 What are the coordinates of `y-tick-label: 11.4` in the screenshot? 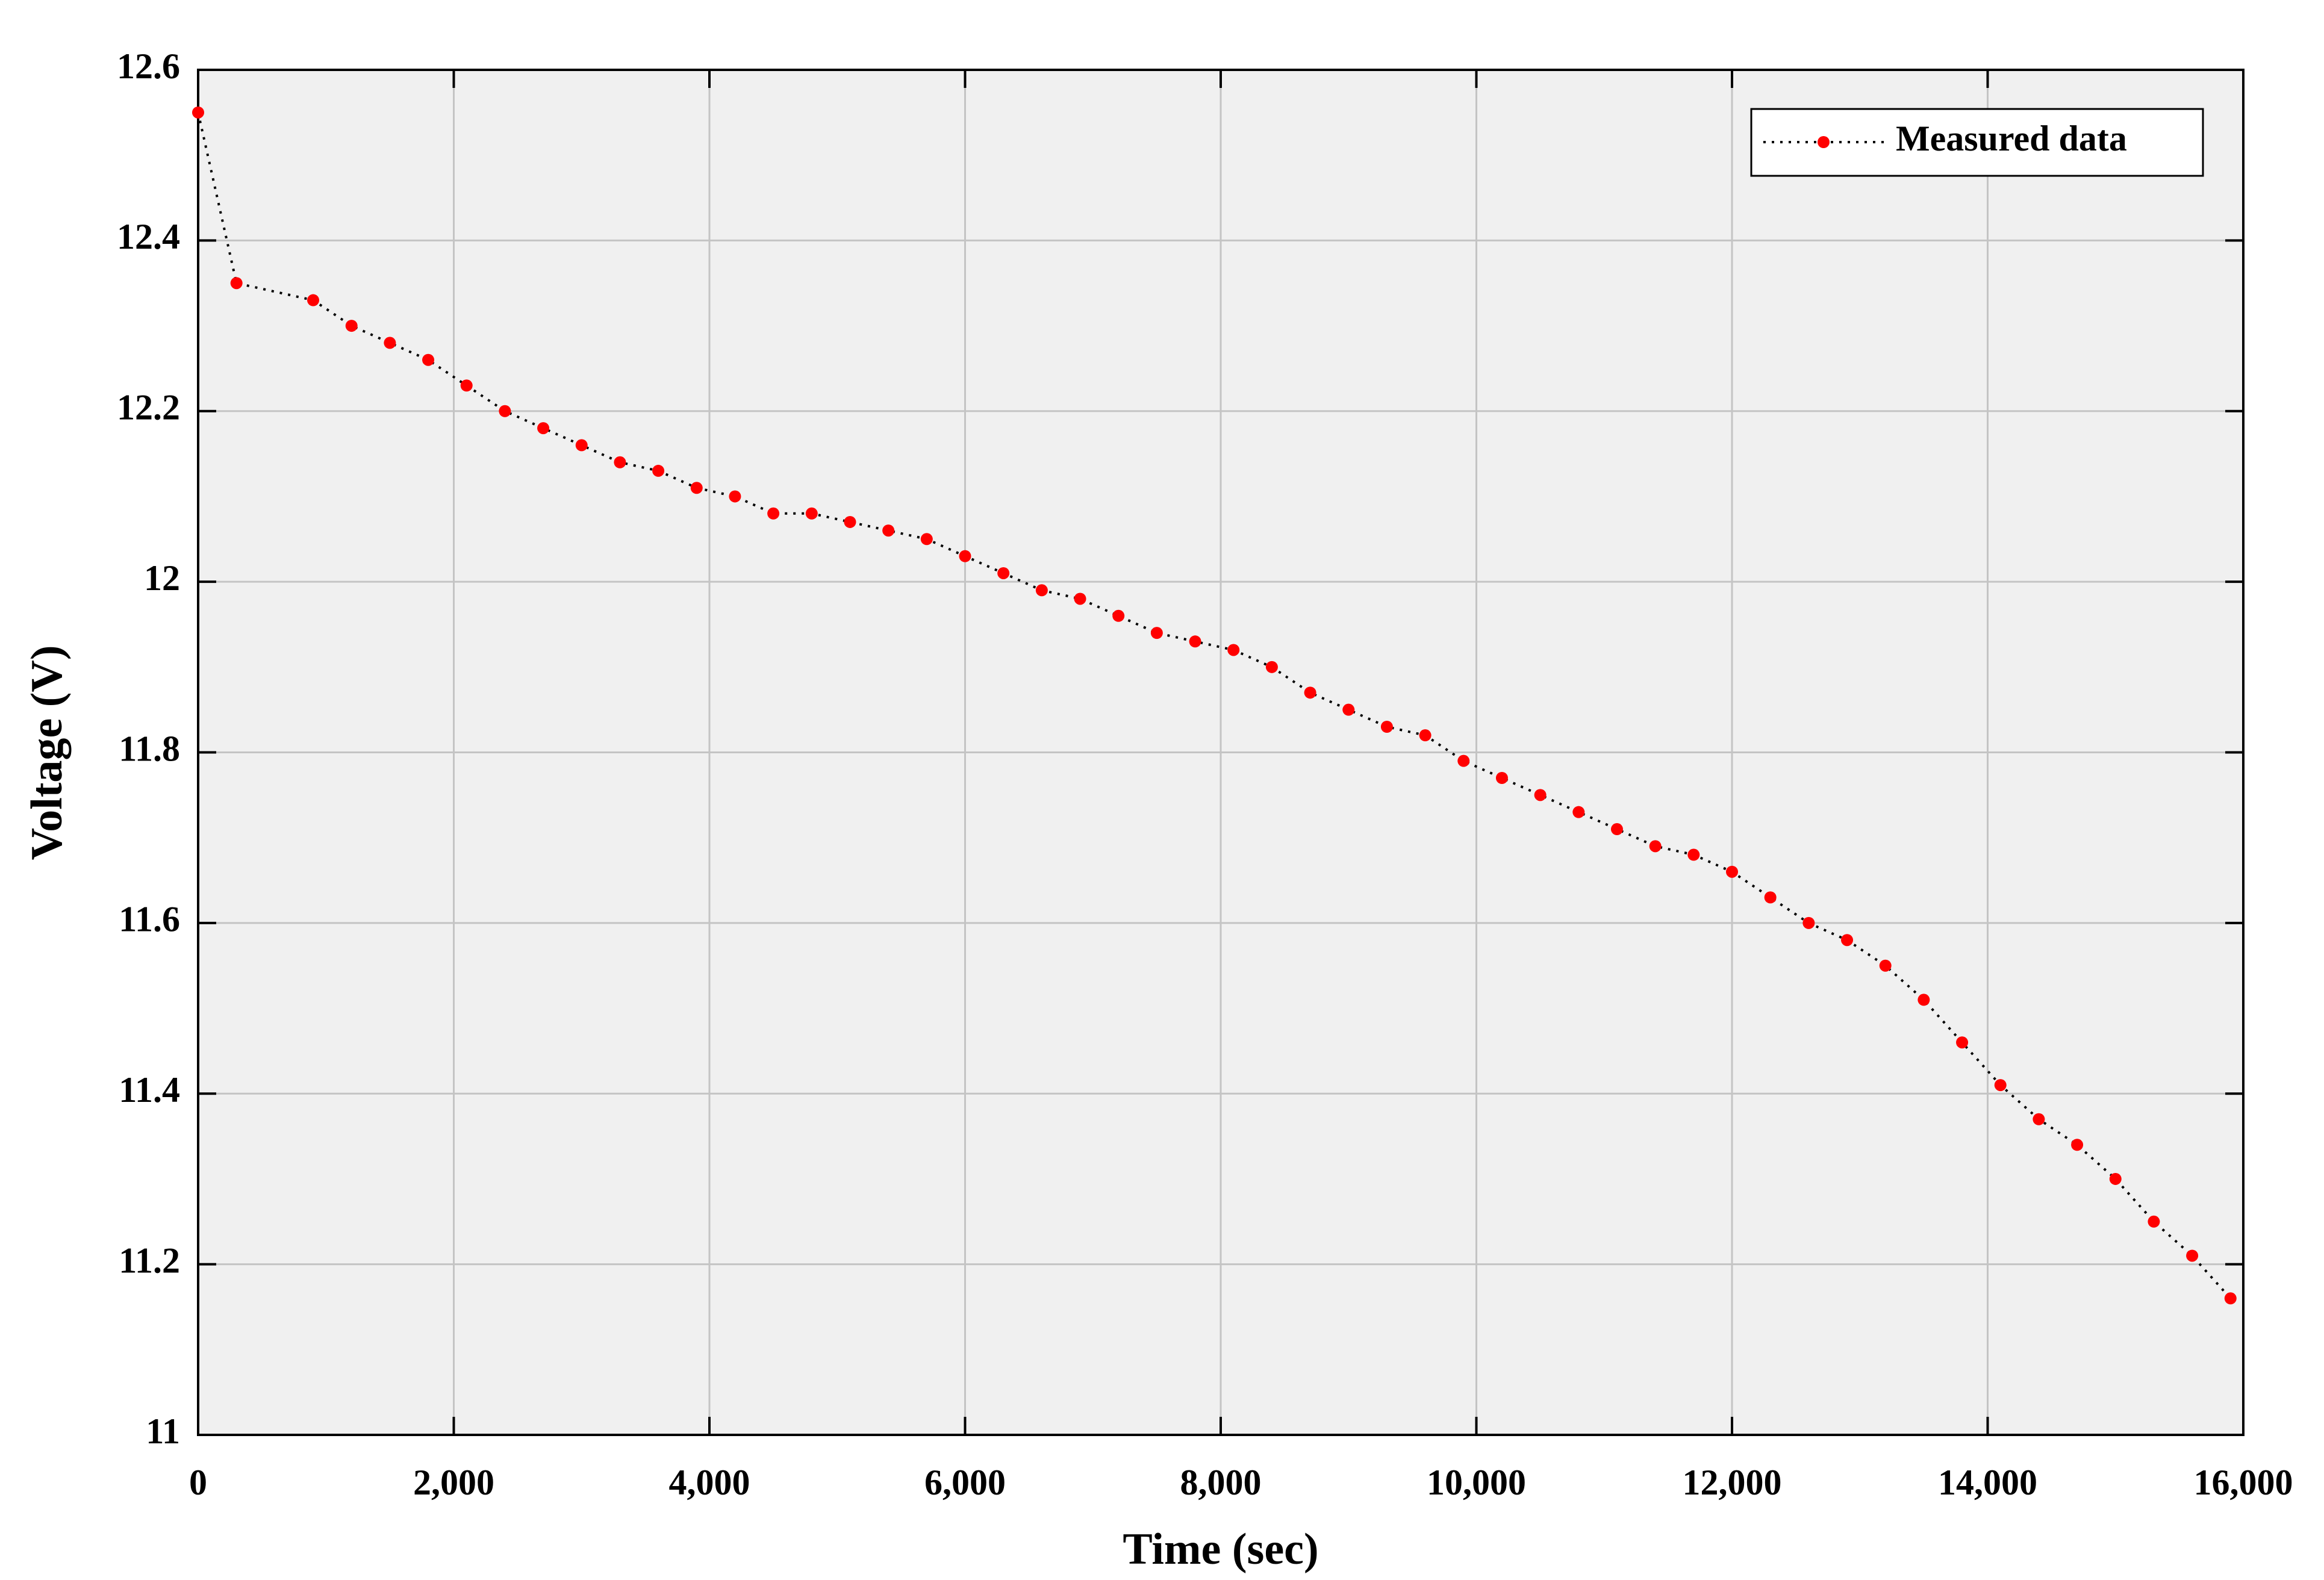 It's located at (149, 1090).